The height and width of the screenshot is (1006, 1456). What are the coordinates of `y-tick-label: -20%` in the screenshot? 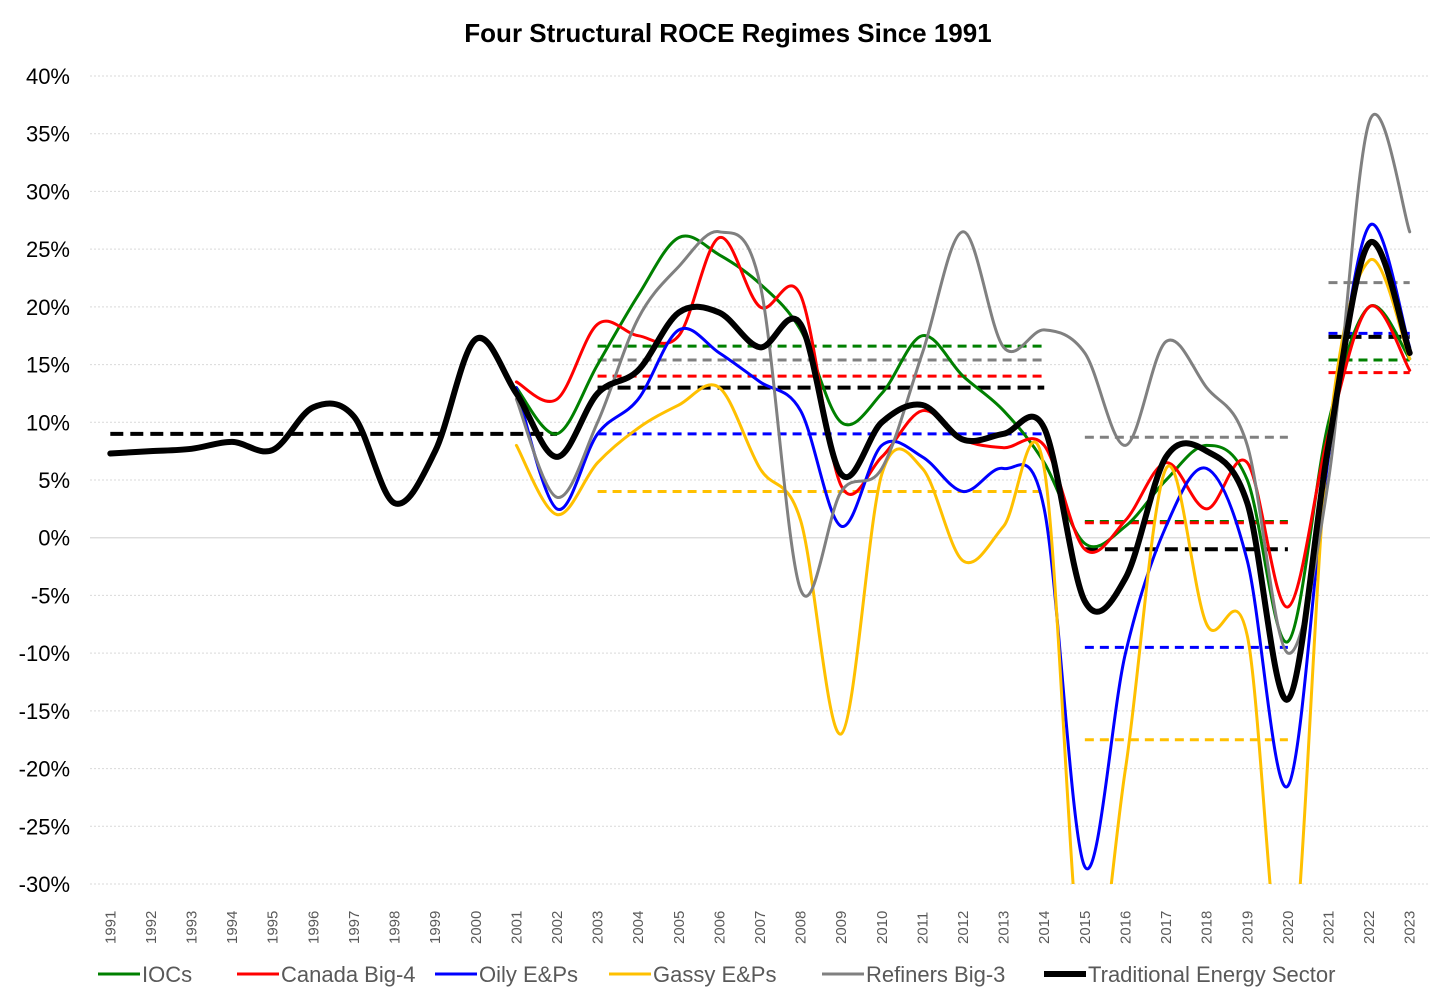 It's located at (44, 769).